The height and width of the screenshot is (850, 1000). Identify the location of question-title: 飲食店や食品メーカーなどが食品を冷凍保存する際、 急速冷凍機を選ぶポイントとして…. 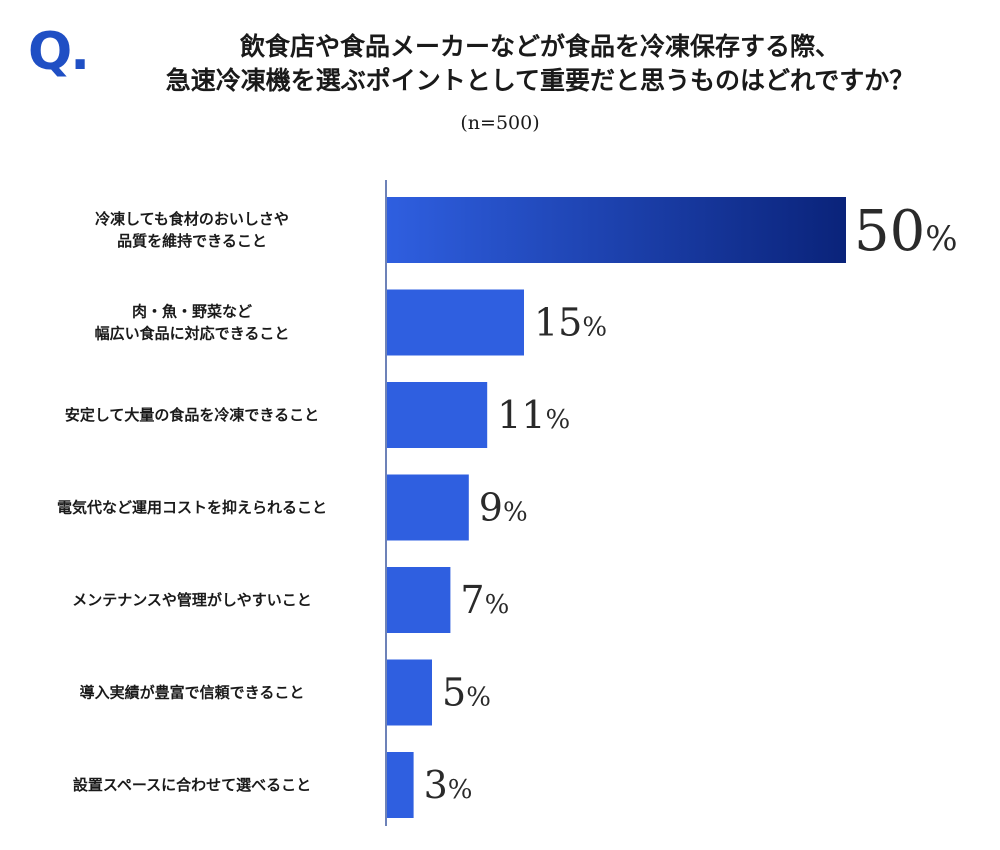
(540, 64).